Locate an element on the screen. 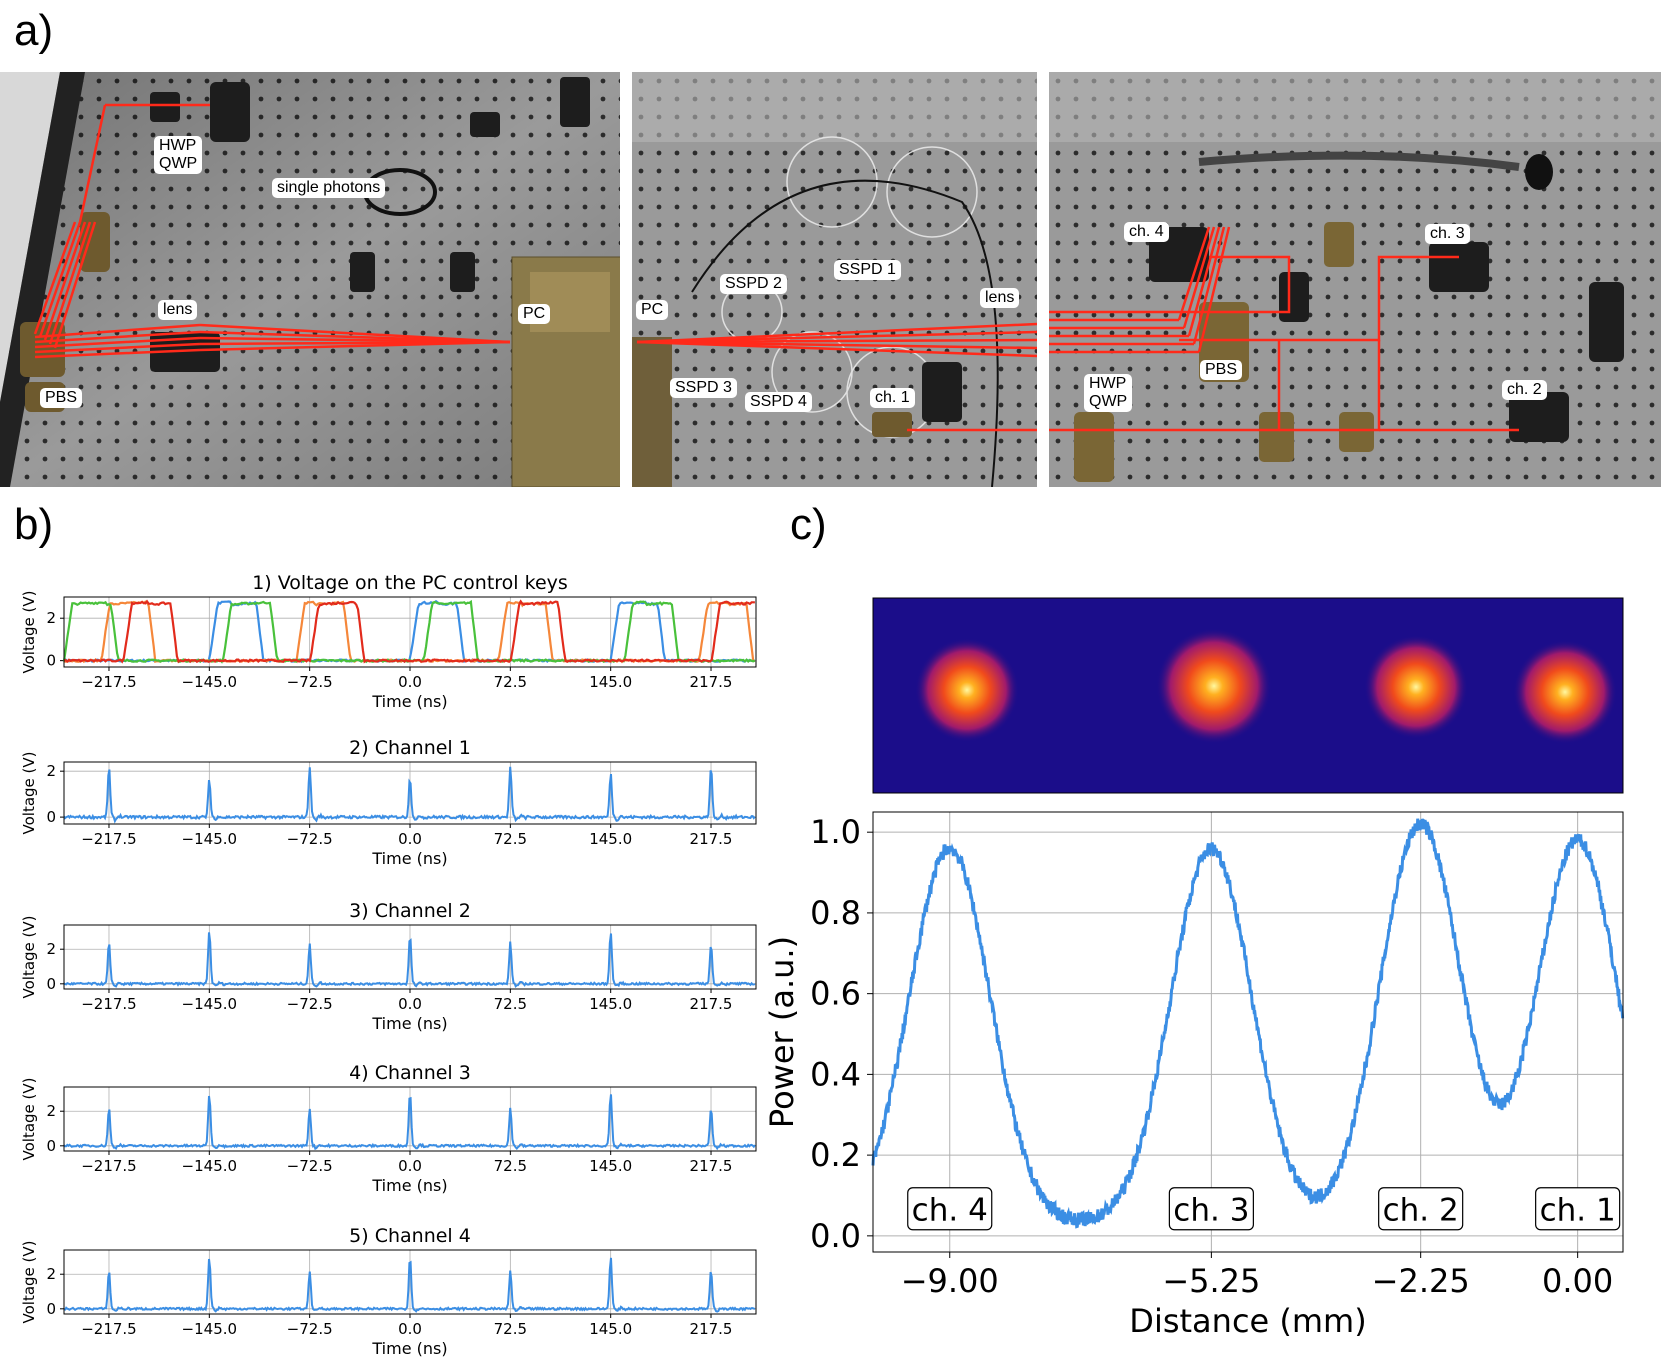  label-single-photons: single photons is located at coordinates (329, 188).